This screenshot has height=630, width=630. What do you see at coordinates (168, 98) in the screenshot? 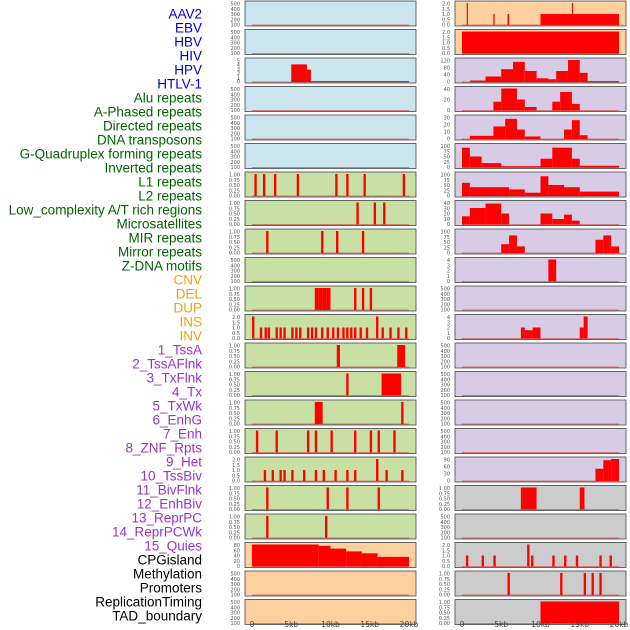
I see `track-label: Alu repeats` at bounding box center [168, 98].